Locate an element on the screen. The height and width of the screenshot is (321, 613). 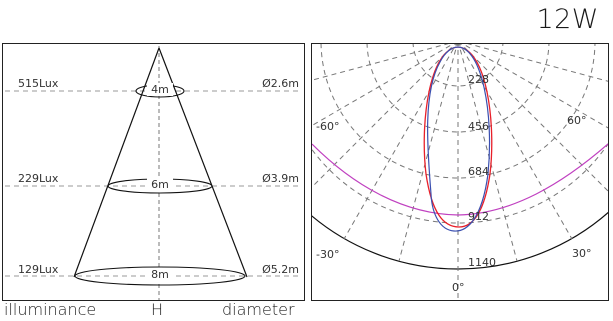
radial-l45 is located at coordinates (384, 116).